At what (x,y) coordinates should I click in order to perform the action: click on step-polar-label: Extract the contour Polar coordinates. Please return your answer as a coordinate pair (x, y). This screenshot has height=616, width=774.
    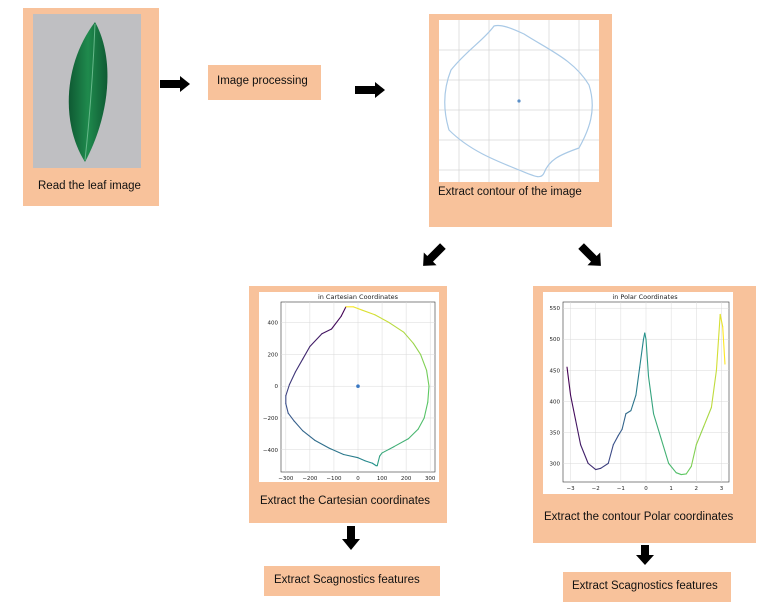
    Looking at the image, I should click on (639, 517).